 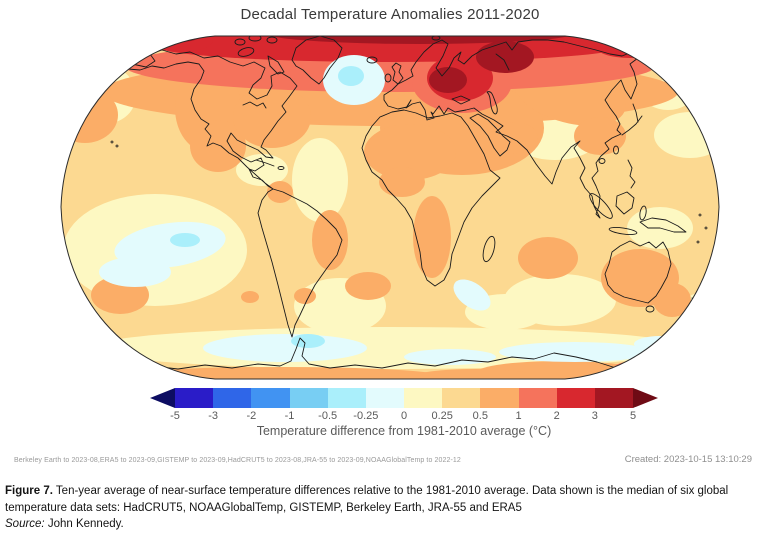 What do you see at coordinates (461, 100) in the screenshot?
I see `black-sea` at bounding box center [461, 100].